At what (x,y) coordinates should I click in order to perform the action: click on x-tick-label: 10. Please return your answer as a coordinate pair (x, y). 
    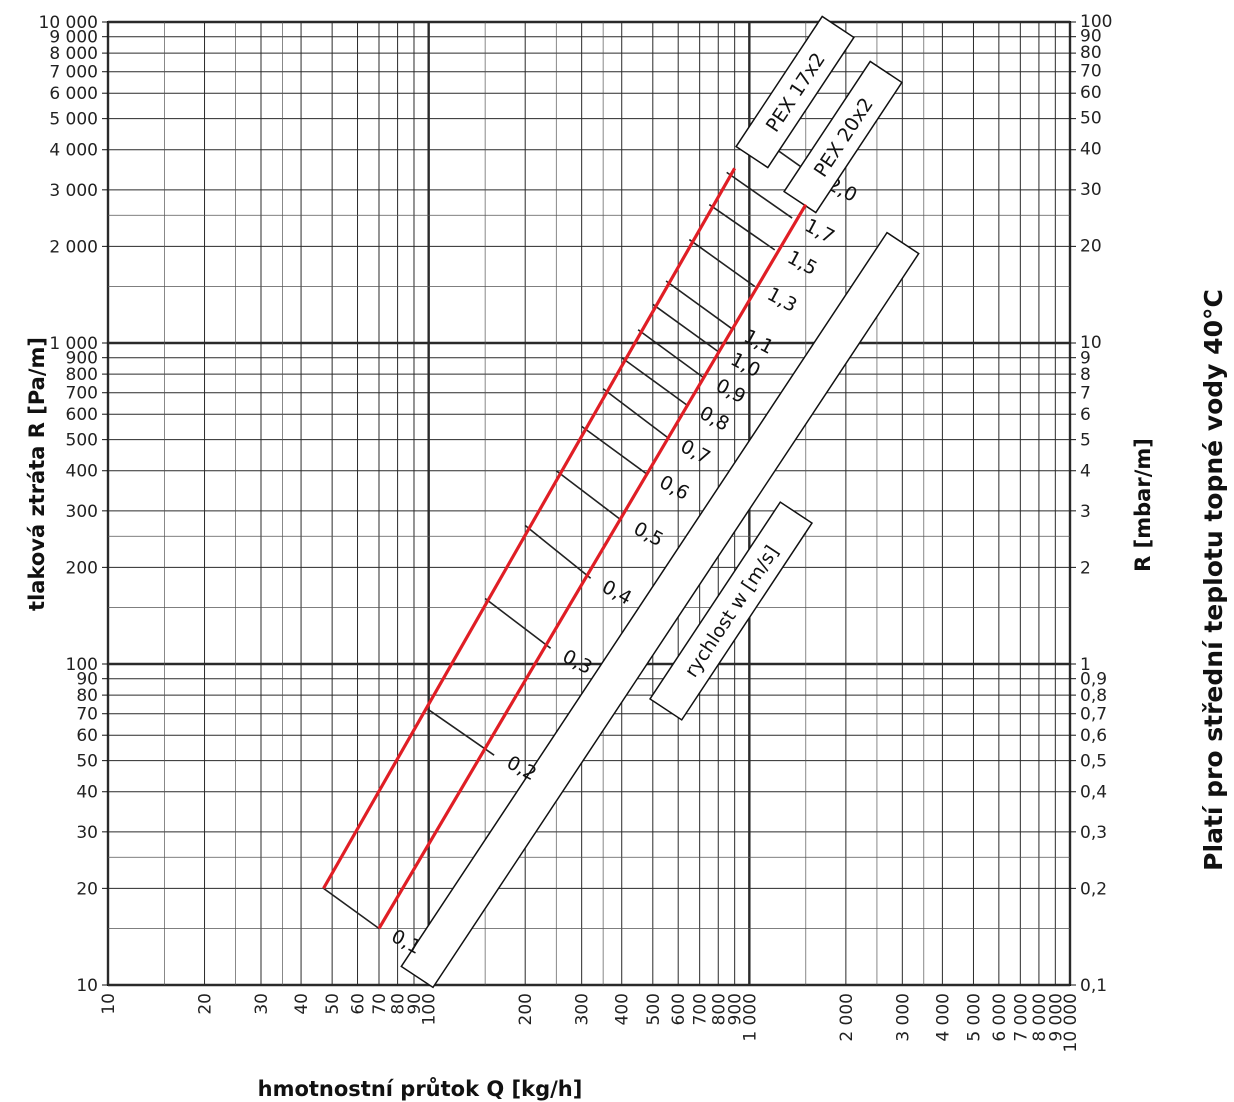
    Looking at the image, I should click on (109, 1004).